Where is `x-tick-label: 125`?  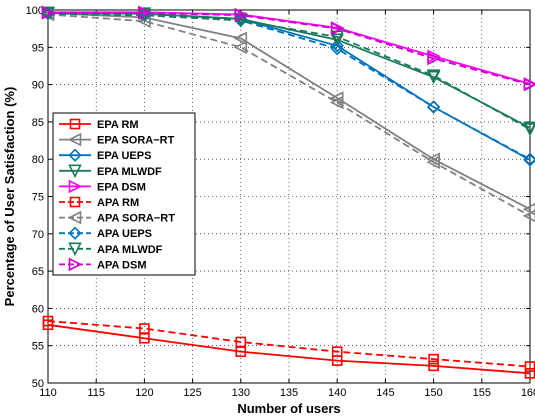
x-tick-label: 125 is located at coordinates (192, 393).